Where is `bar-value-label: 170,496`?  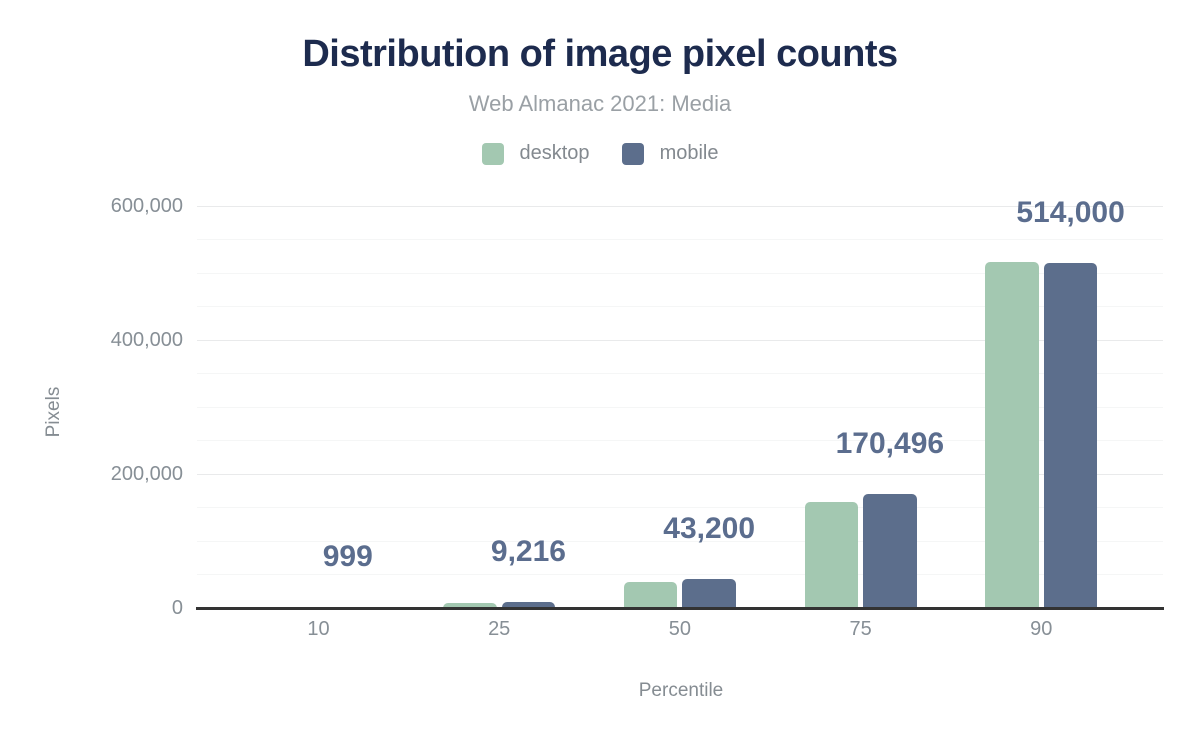 bar-value-label: 170,496 is located at coordinates (890, 443).